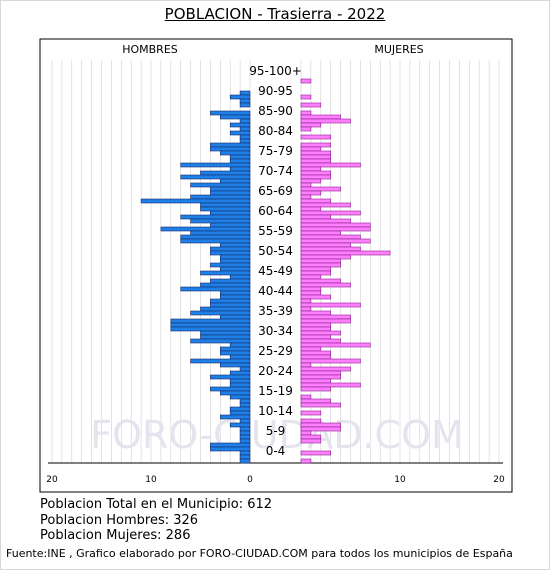 The image size is (550, 570). Describe the element at coordinates (275, 111) in the screenshot. I see `age-label-85-90: 85-90` at that location.